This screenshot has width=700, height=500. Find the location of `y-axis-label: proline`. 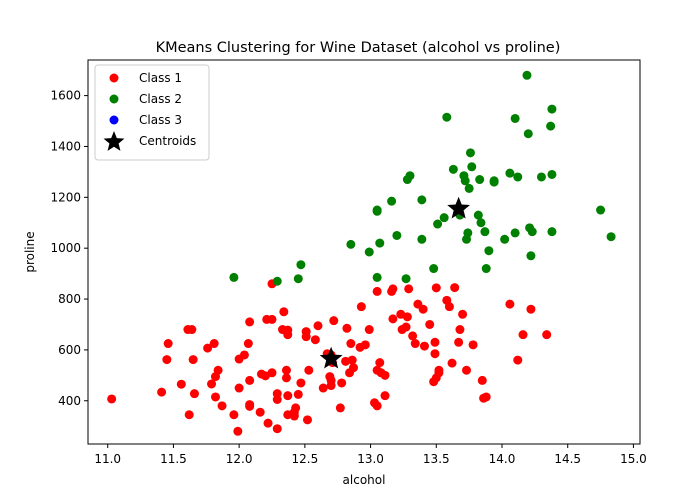

y-axis-label: proline is located at coordinates (30, 251).